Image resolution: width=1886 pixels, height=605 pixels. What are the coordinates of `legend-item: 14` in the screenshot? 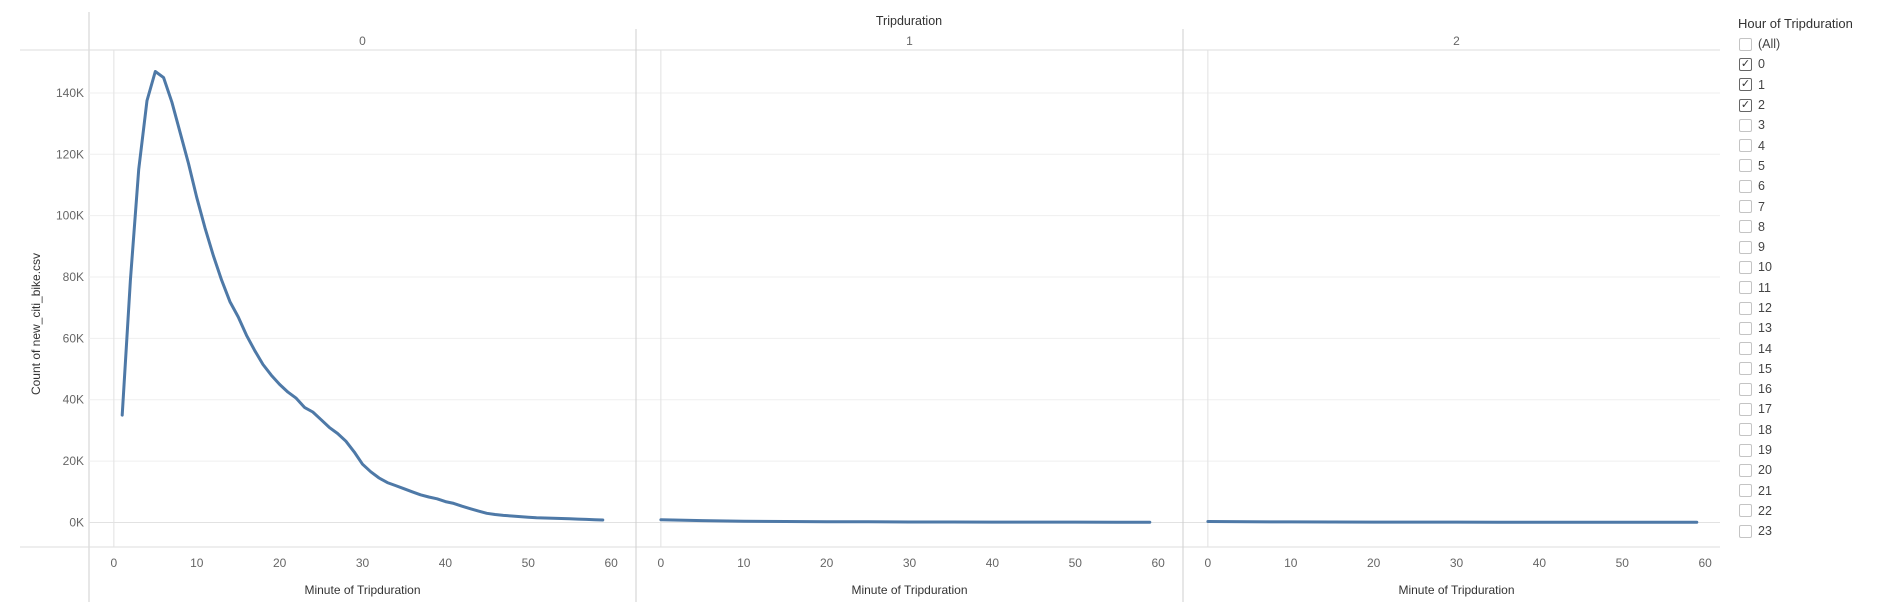 It's located at (1808, 348).